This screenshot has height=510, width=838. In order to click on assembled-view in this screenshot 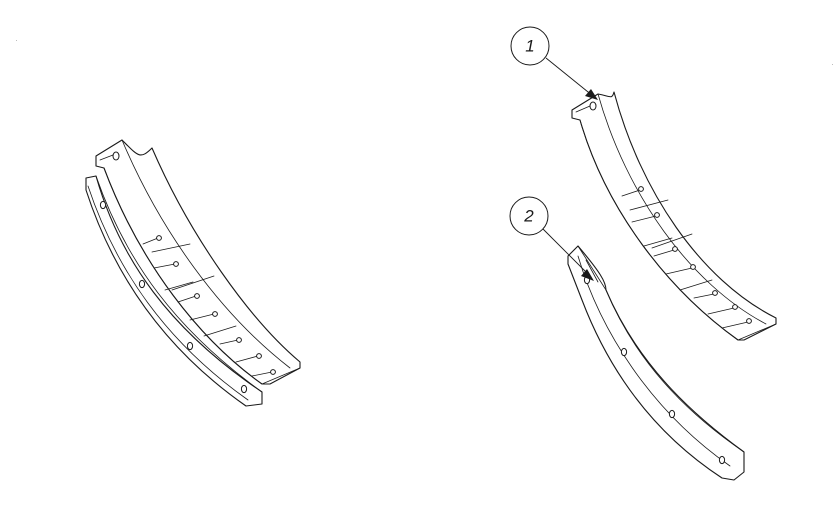, I will do `click(193, 273)`.